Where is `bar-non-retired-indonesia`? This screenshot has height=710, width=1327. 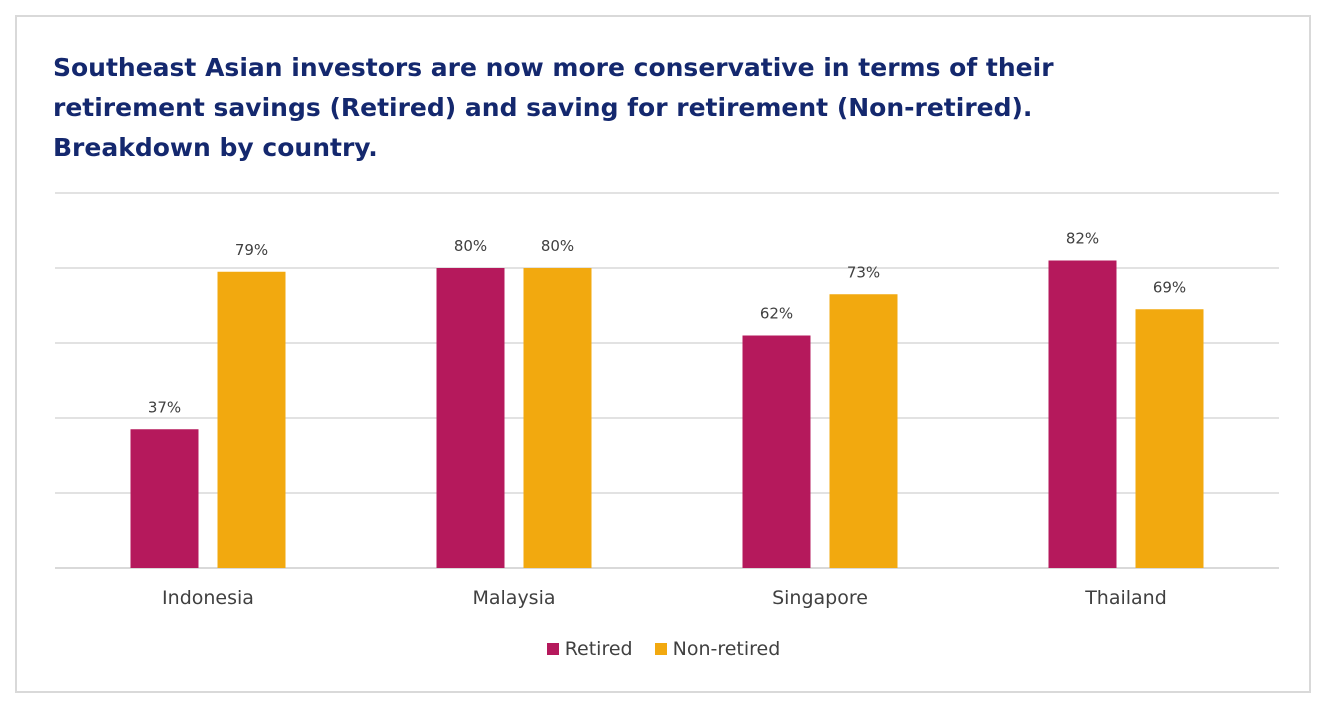 bar-non-retired-indonesia is located at coordinates (251, 419).